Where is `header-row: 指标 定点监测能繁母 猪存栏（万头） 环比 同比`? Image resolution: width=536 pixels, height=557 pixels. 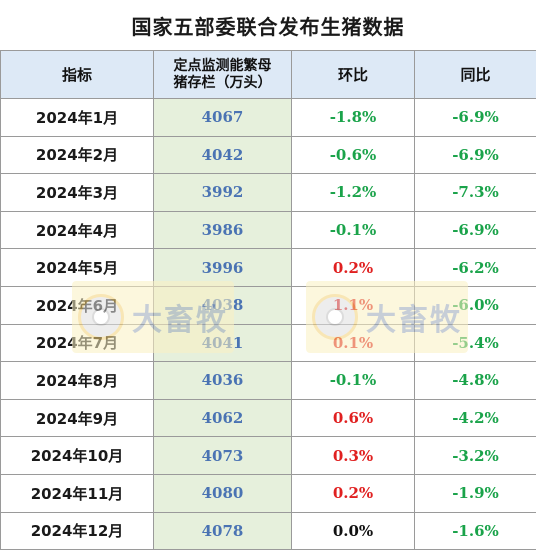 header-row: 指标 定点监测能繁母 猪存栏（万头） 环比 同比 is located at coordinates (268, 74).